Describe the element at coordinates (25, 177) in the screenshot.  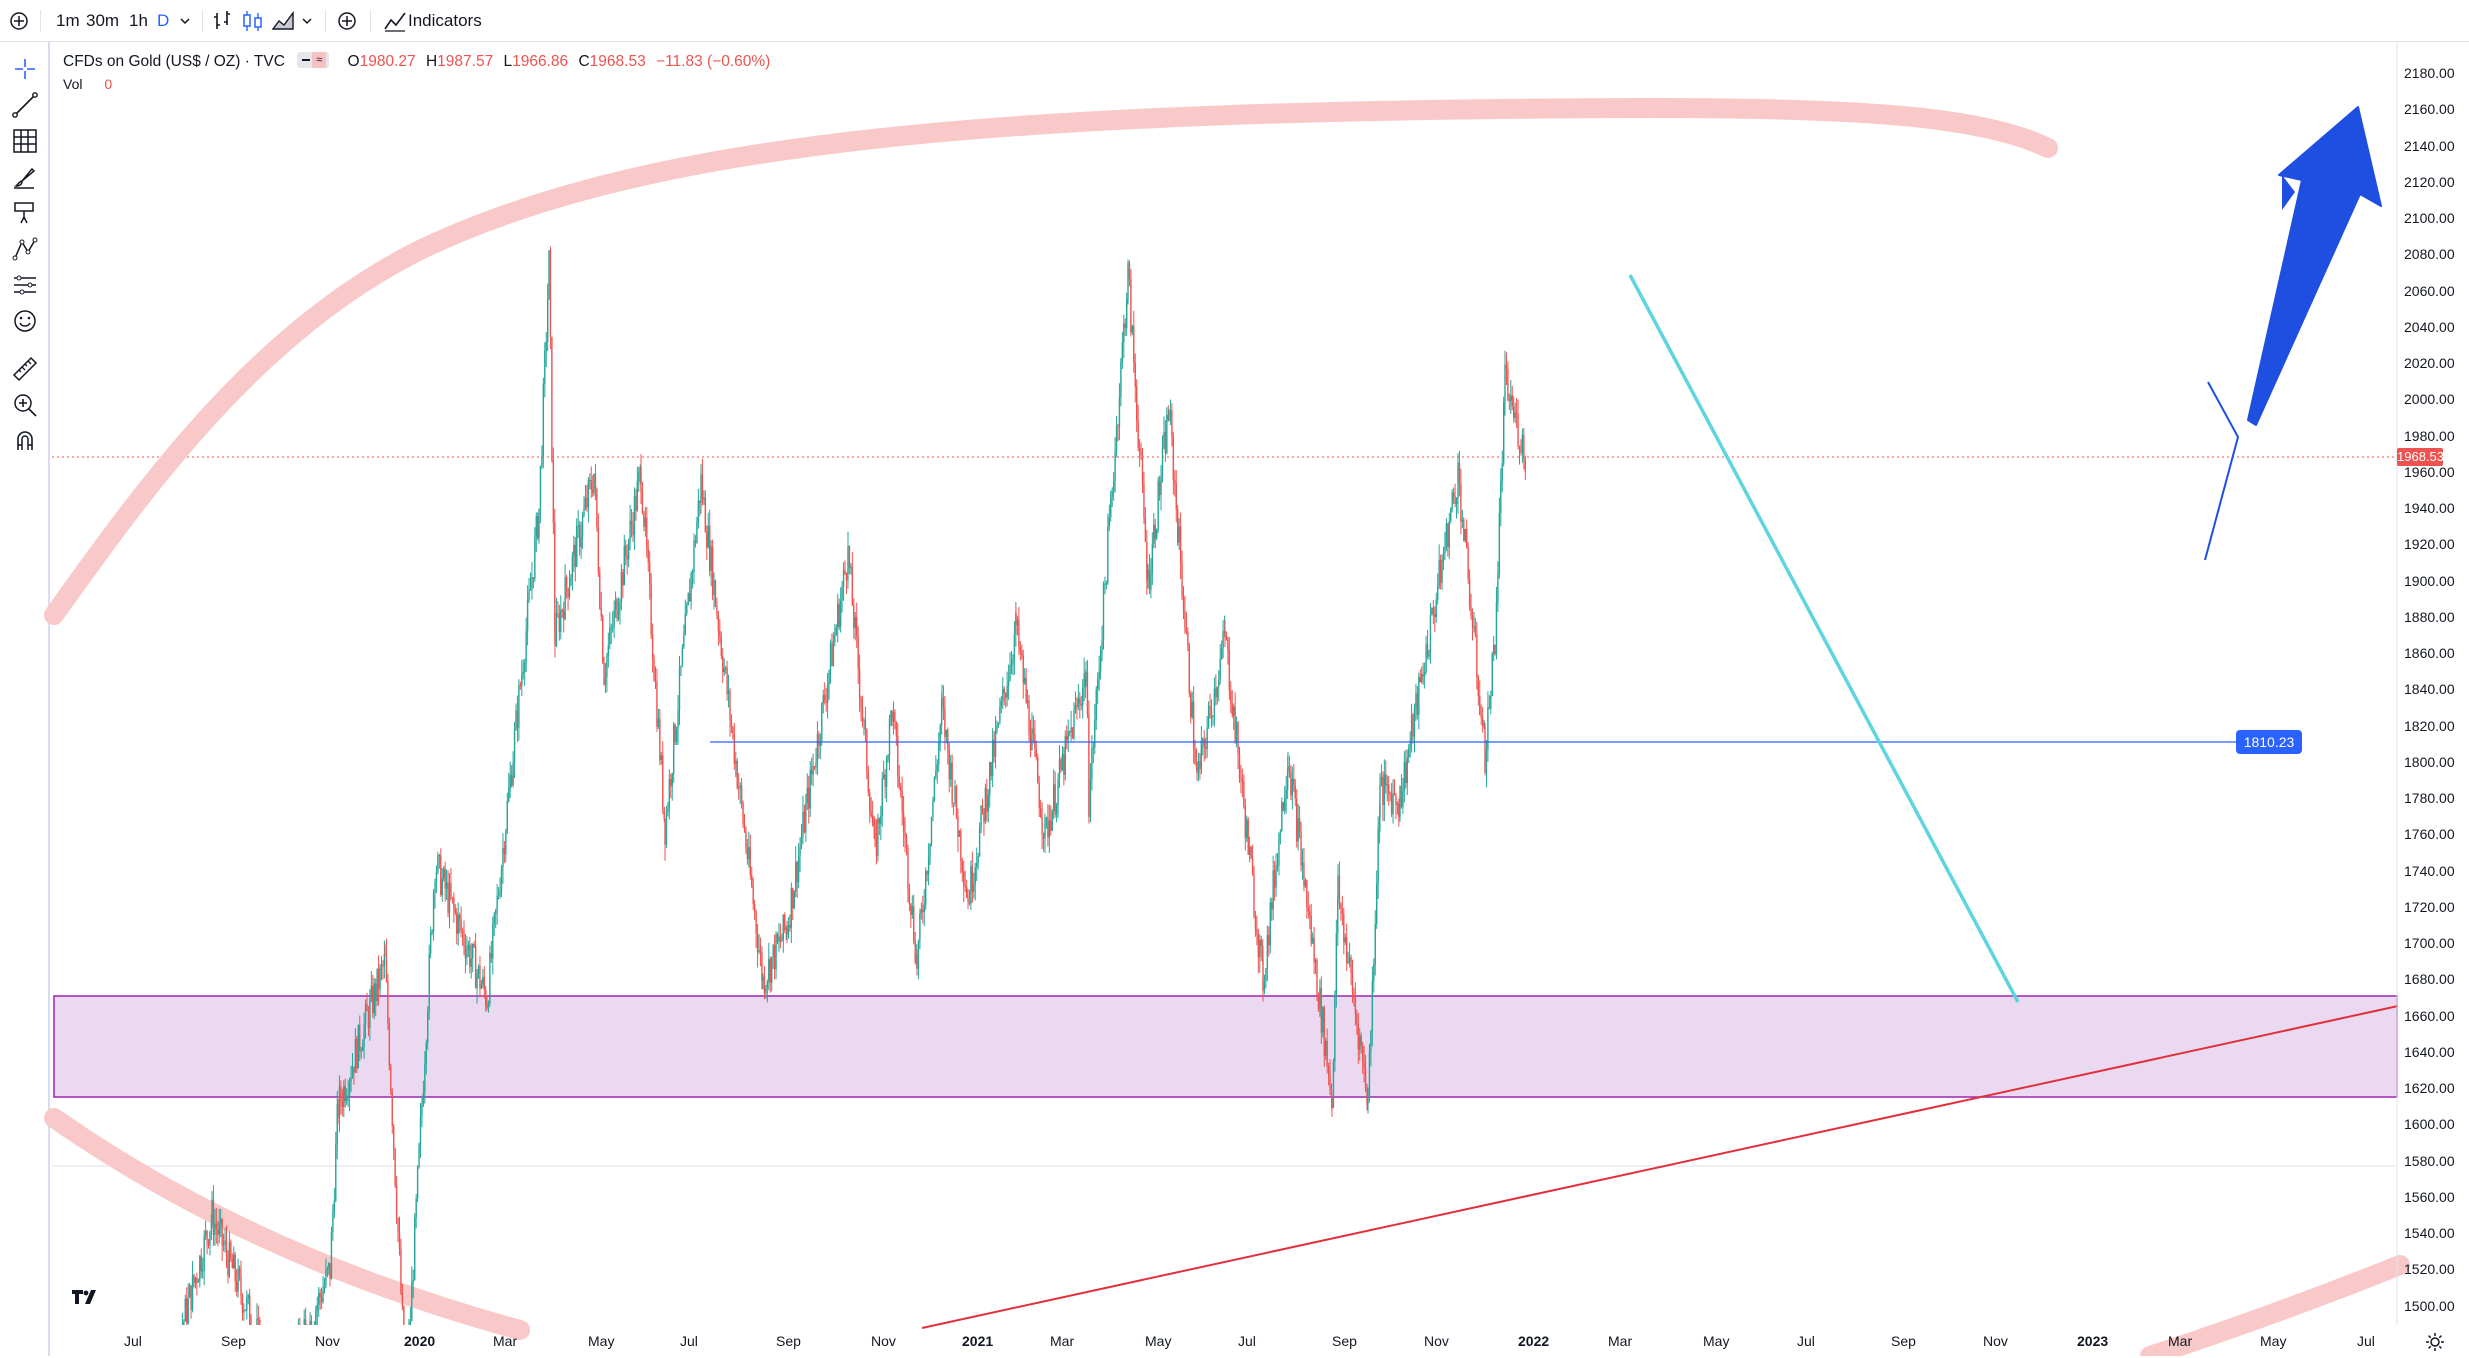
I see `brush-icon` at that location.